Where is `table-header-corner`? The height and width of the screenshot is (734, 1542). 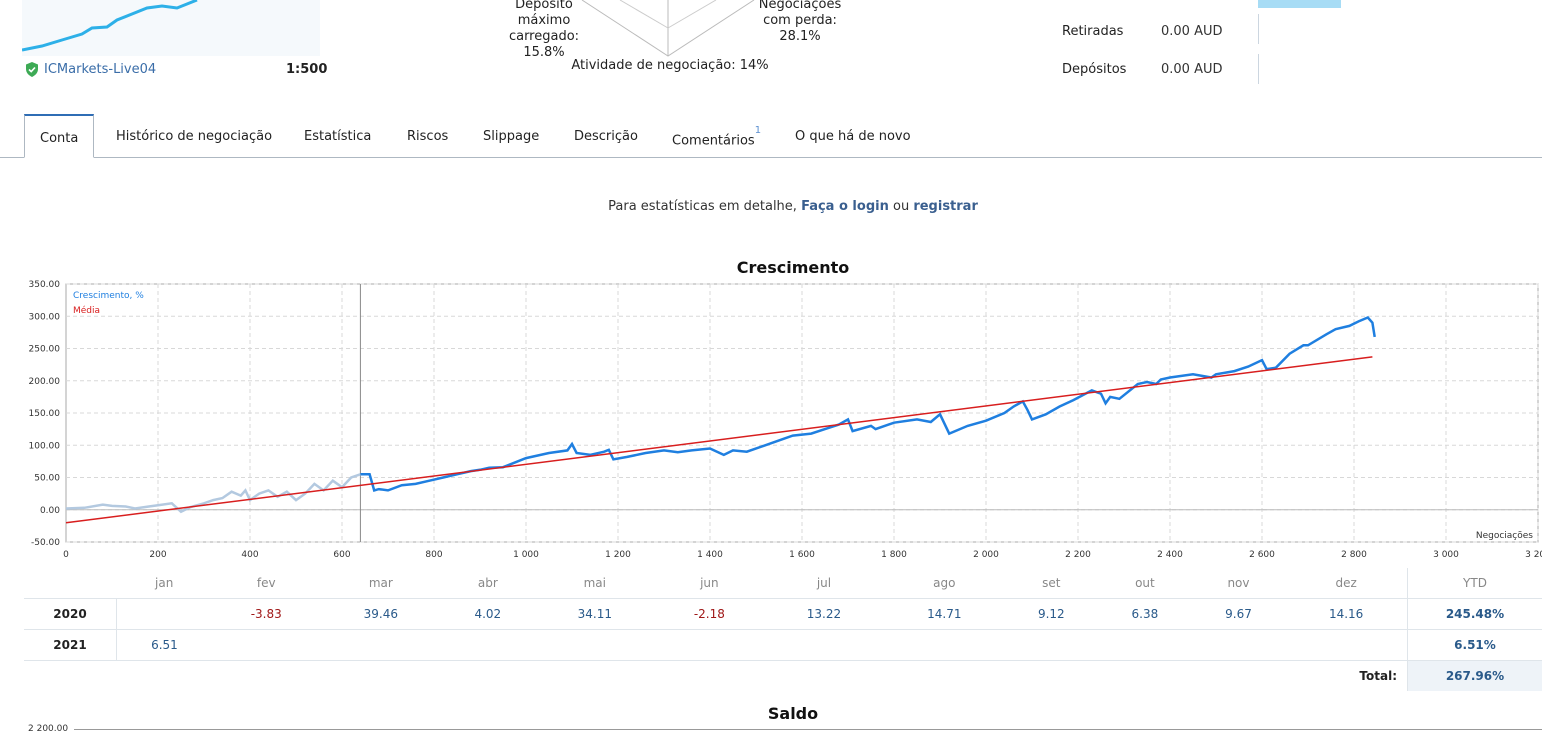
table-header-corner is located at coordinates (70, 583).